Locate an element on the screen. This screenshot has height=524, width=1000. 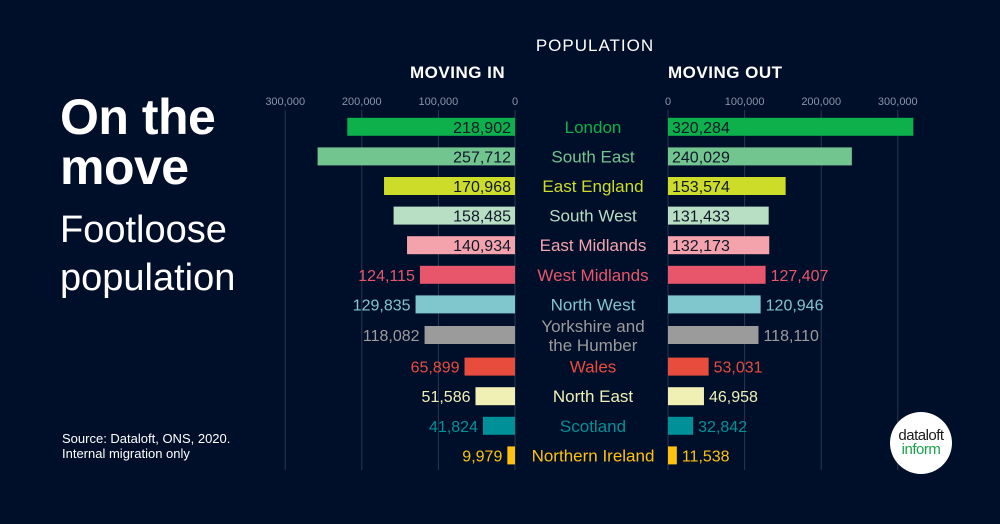
value-label-out: 127,407 is located at coordinates (800, 276).